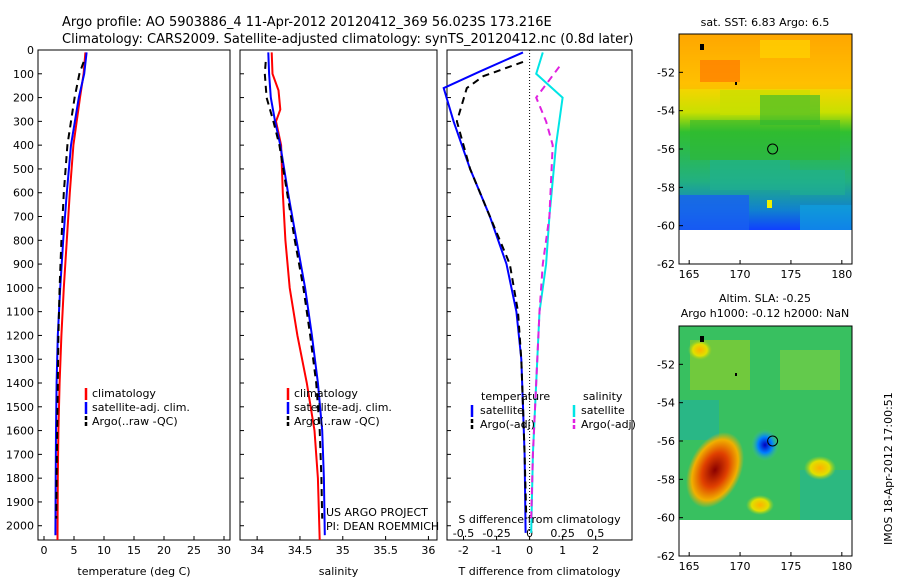 The height and width of the screenshot is (580, 900). Describe the element at coordinates (104, 550) in the screenshot. I see `x-tick-label: 10` at that location.